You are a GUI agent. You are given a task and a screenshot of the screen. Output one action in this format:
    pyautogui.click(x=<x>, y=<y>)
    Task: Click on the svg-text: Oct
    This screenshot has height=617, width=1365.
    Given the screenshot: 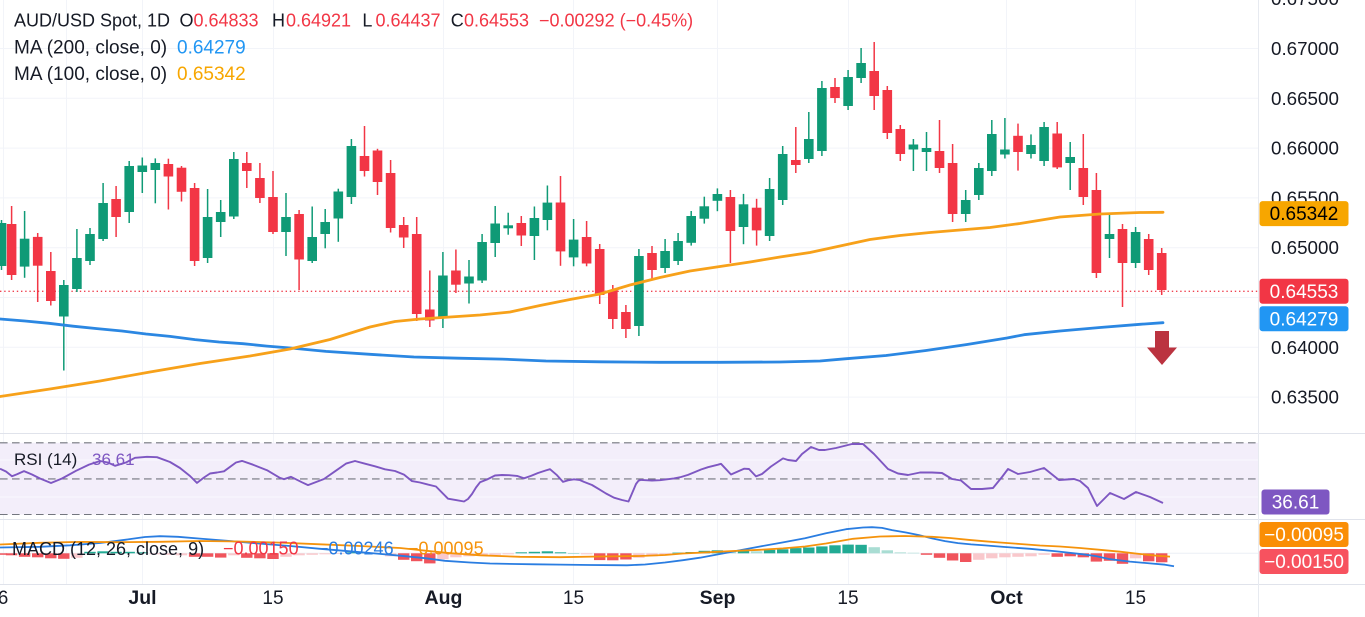 What is the action you would take?
    pyautogui.click(x=1006, y=598)
    